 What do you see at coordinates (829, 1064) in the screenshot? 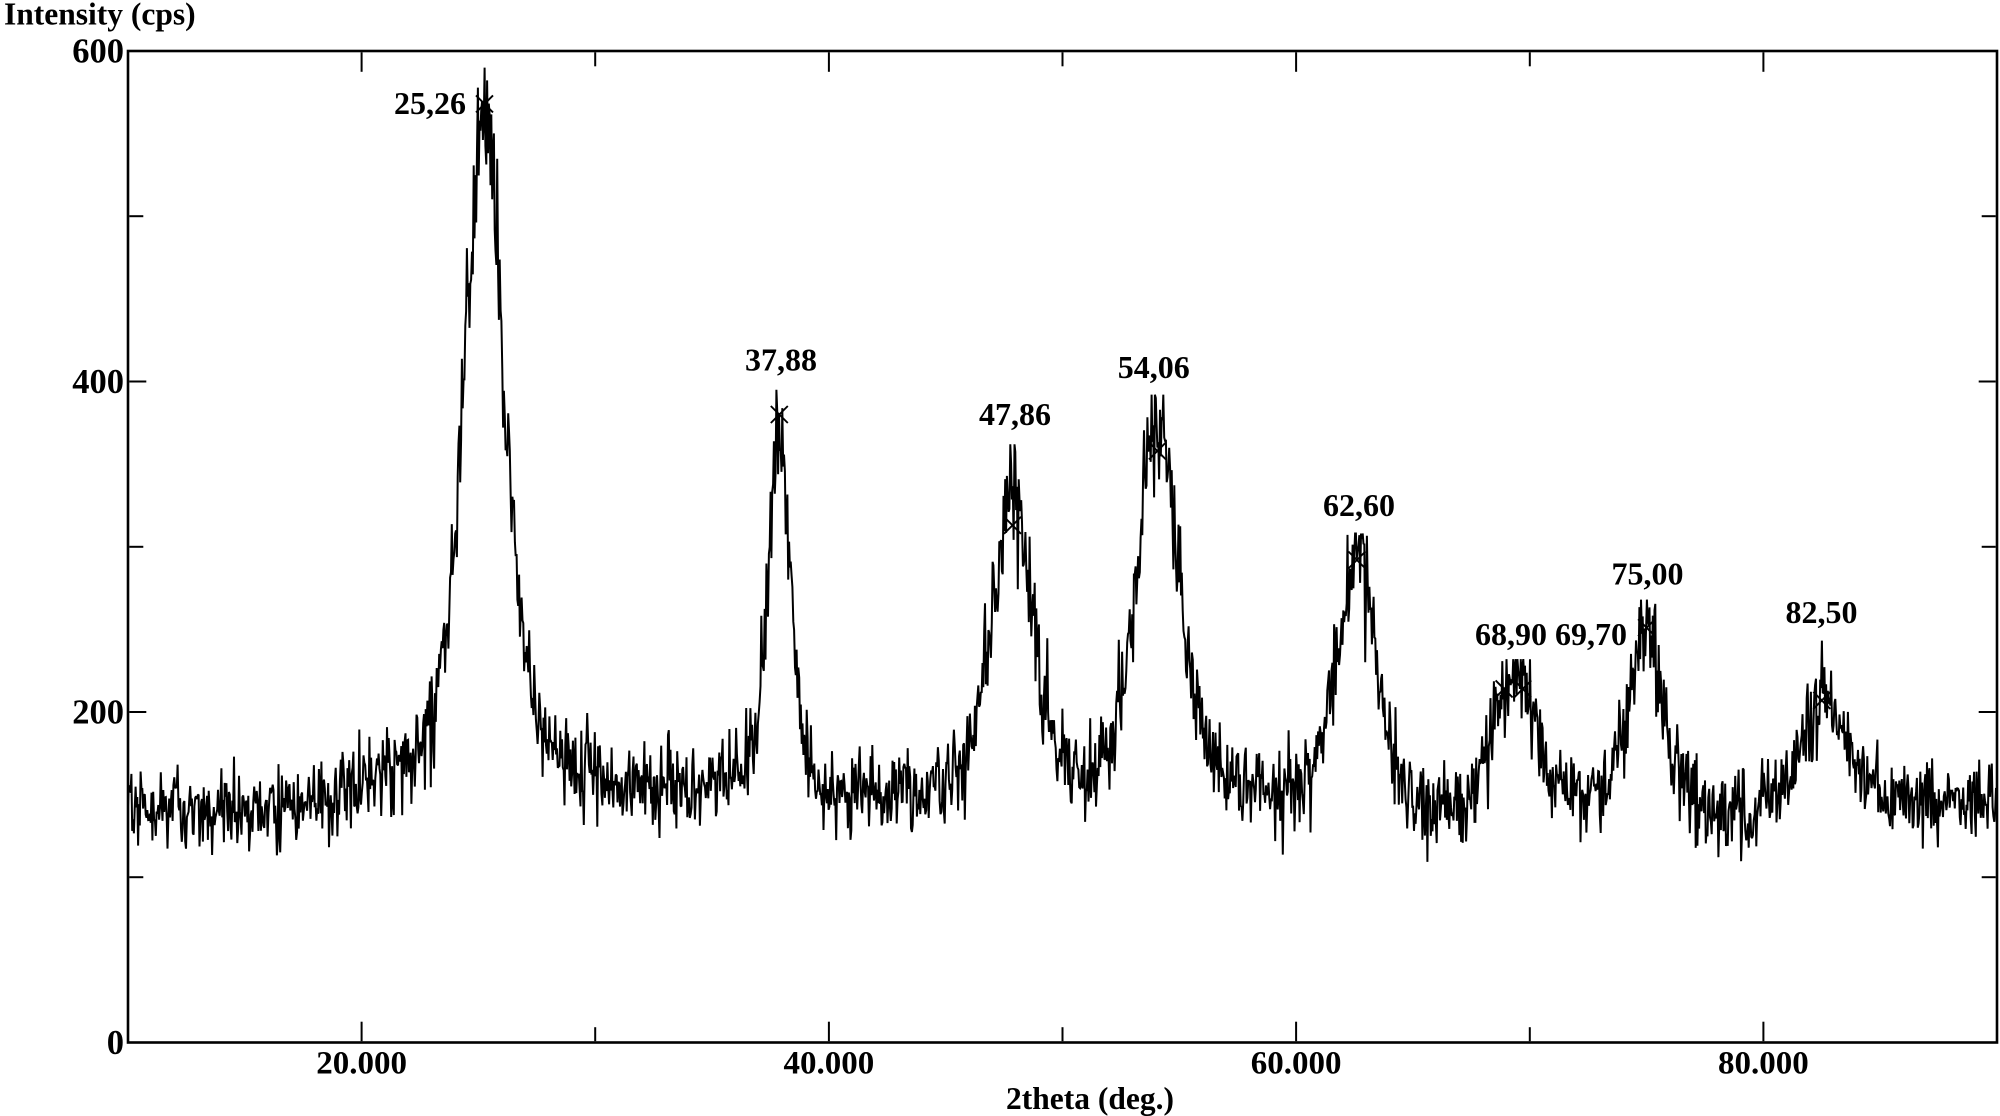
I see `svg-text: 40.000` at bounding box center [829, 1064].